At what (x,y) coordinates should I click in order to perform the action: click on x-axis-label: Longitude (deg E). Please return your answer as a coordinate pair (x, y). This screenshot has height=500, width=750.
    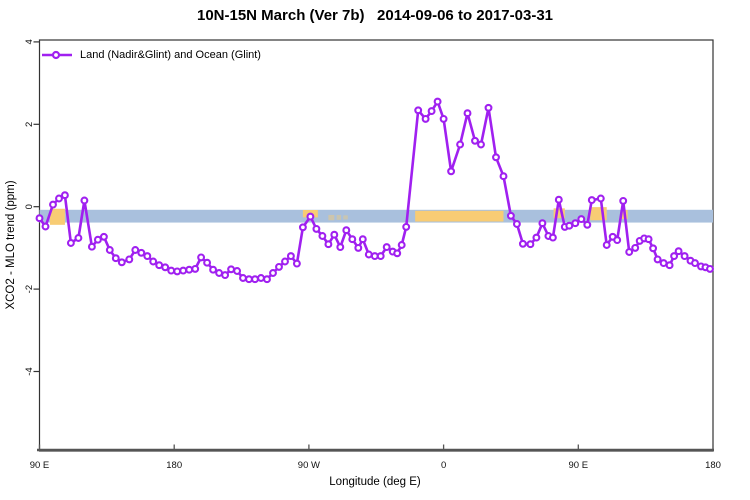
    Looking at the image, I should click on (375, 482).